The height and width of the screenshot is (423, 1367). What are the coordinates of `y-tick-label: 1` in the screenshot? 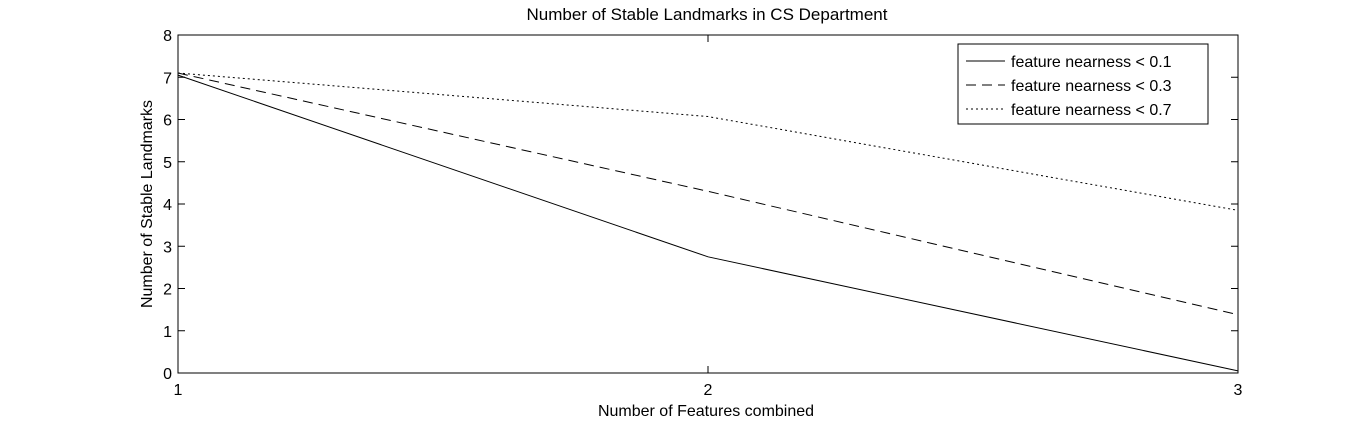 It's located at (167, 332).